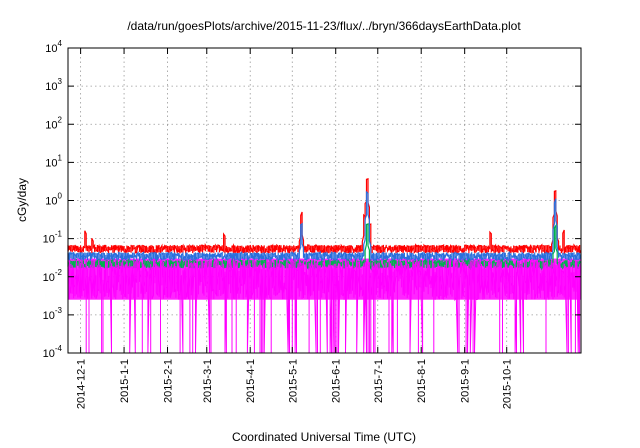  Describe the element at coordinates (82, 384) in the screenshot. I see `x-tick-label: 2014-12-1` at that location.